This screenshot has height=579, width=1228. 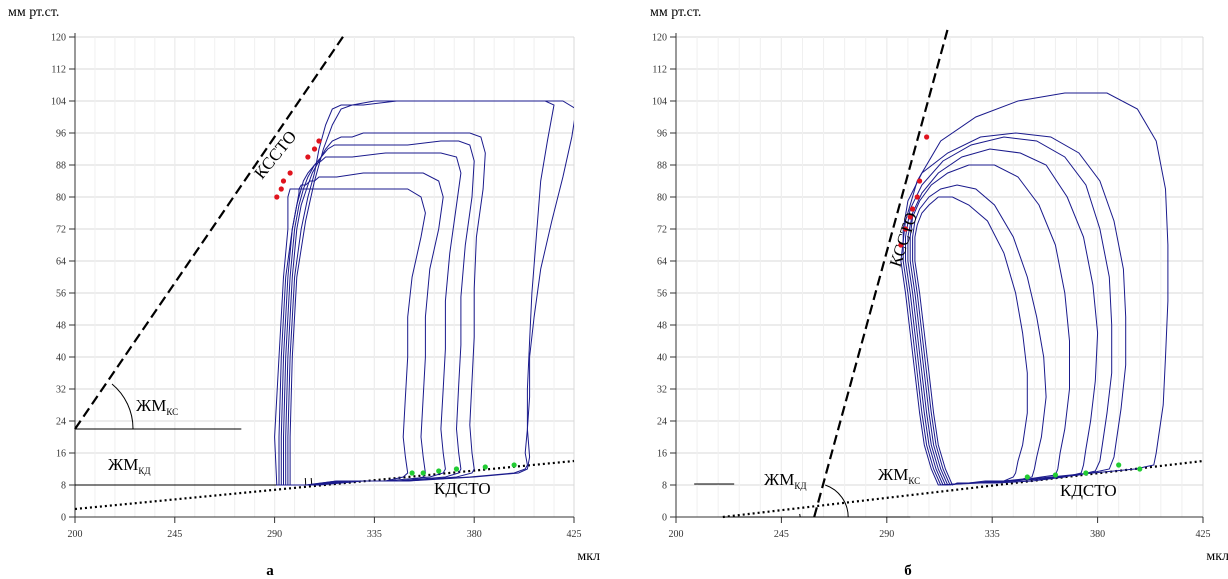 I want to click on edp-angle-arc, so click(x=800, y=515).